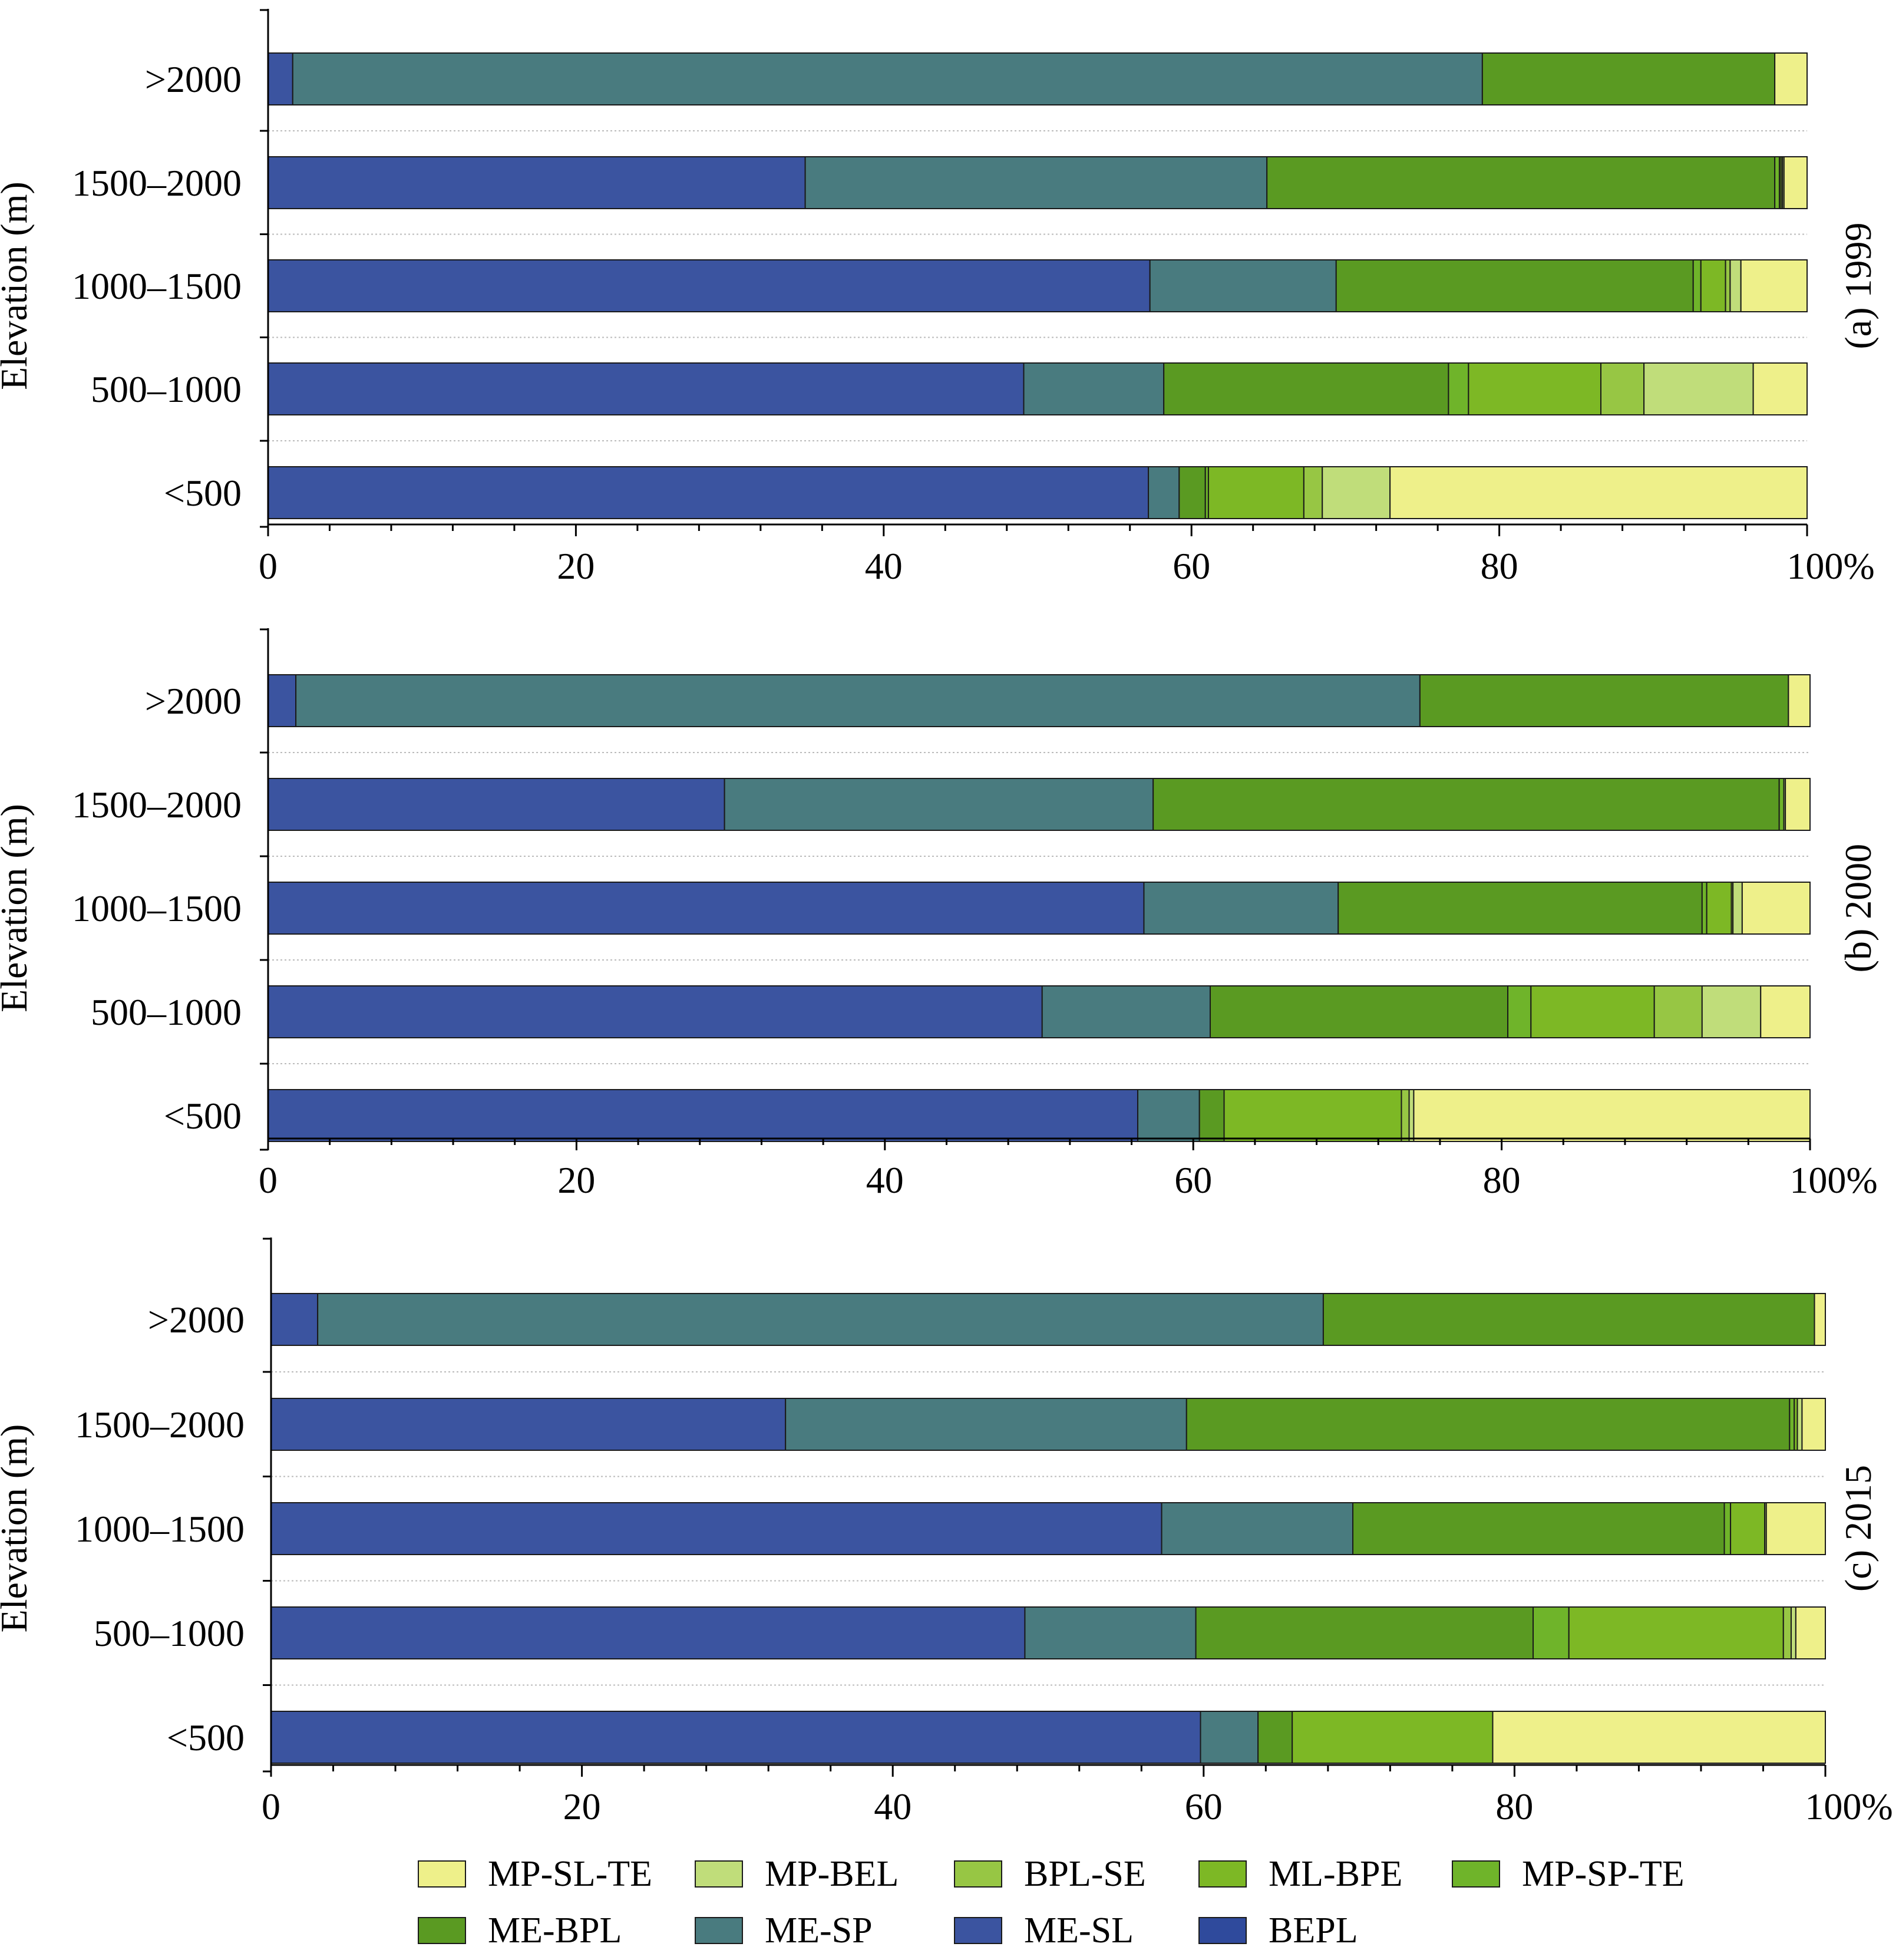 This screenshot has width=1899, height=1960. What do you see at coordinates (1858, 908) in the screenshot?
I see `panel-label: (b) 2000` at bounding box center [1858, 908].